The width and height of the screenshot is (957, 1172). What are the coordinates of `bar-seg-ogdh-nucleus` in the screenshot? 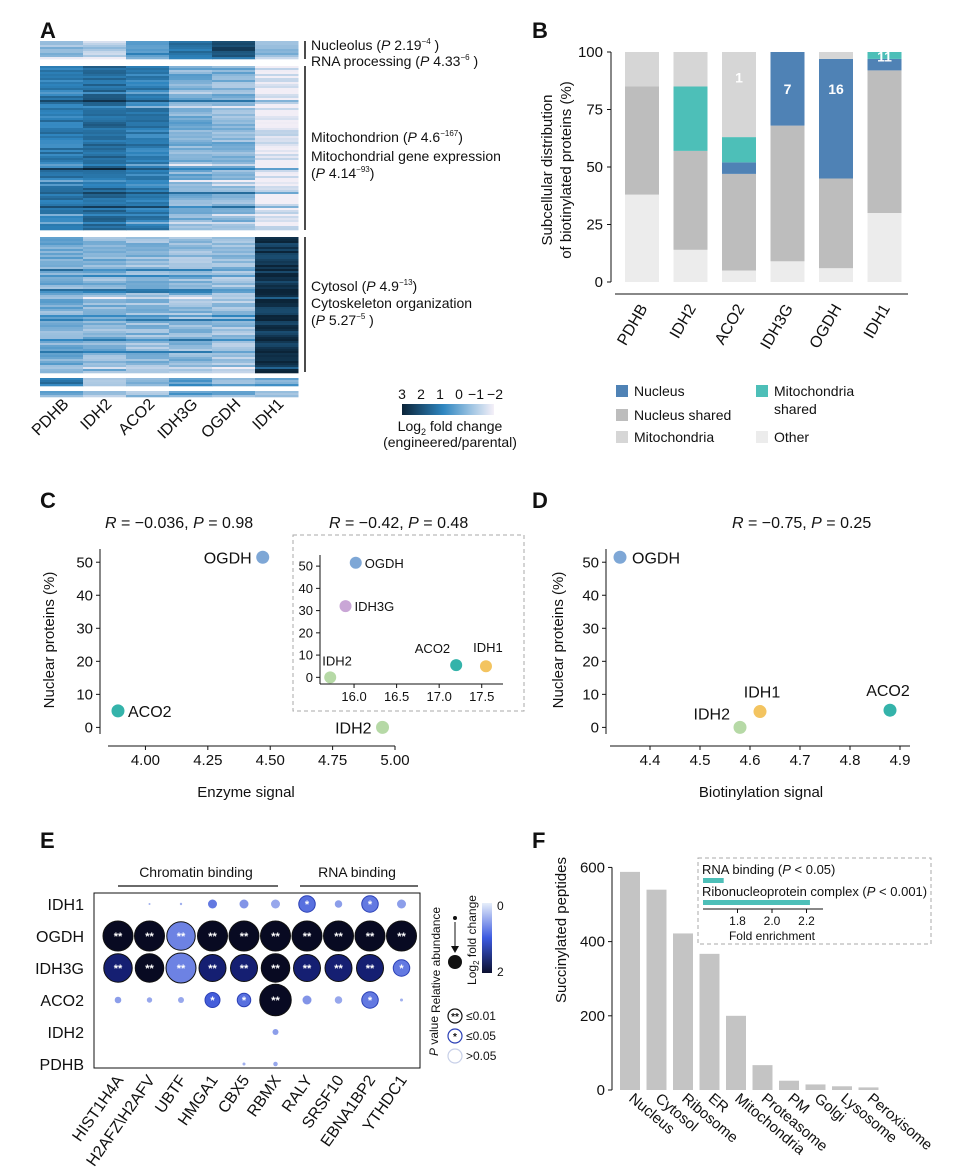 It's located at (836, 118).